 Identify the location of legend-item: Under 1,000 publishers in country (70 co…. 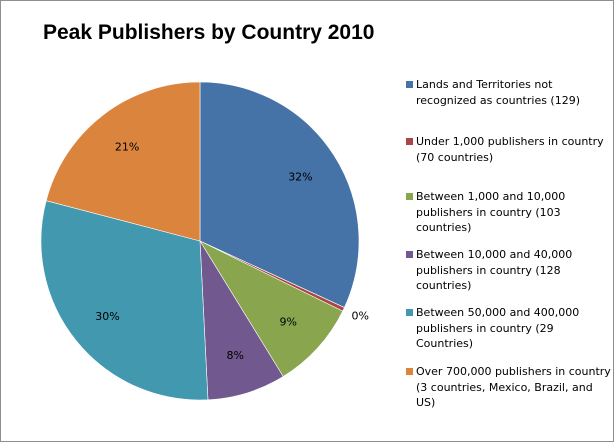
(508, 149).